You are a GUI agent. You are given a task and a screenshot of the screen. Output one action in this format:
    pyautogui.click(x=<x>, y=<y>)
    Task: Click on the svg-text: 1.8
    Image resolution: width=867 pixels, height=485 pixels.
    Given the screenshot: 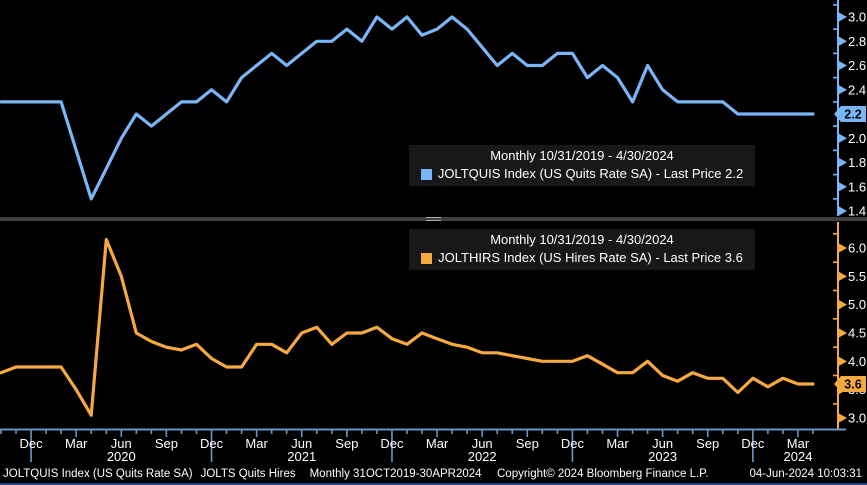 What is the action you would take?
    pyautogui.click(x=857, y=162)
    